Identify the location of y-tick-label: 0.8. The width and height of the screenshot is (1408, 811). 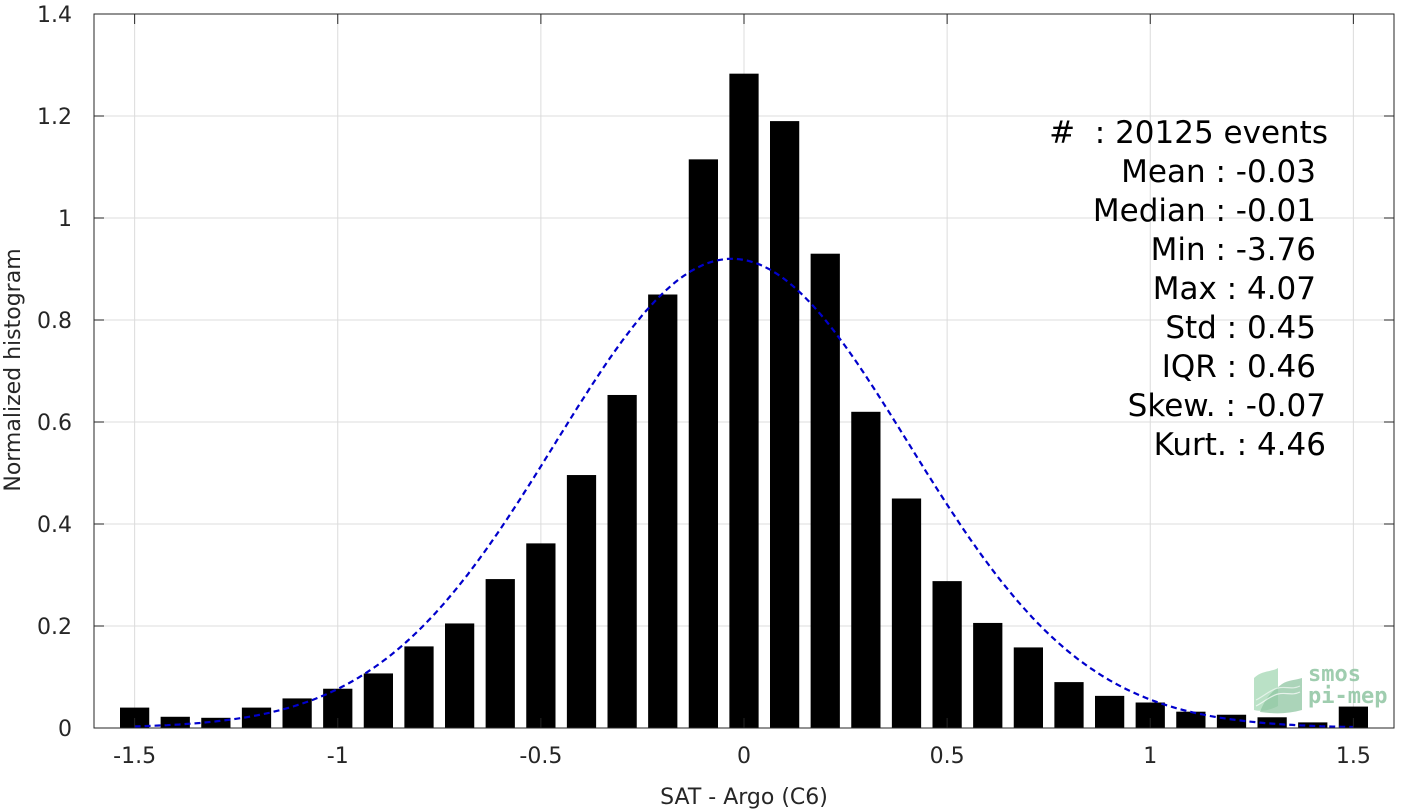
(54, 321).